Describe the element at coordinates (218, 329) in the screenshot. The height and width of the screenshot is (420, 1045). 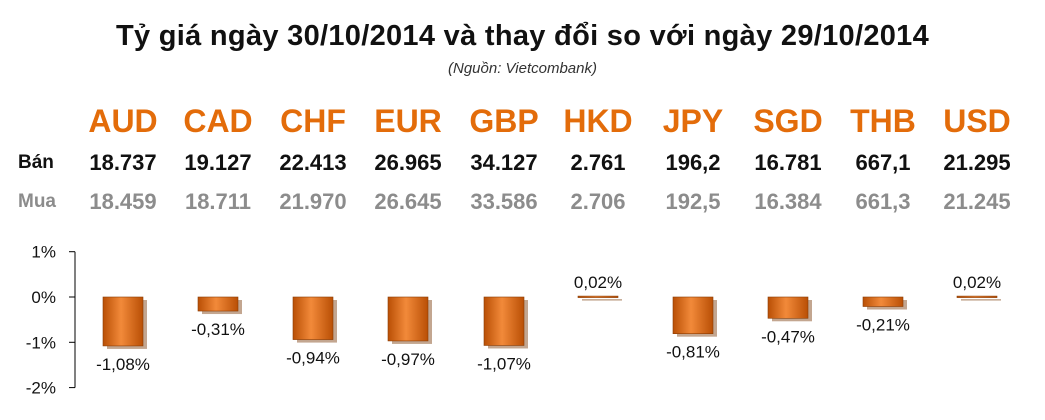
I see `data-label: -0,31%` at that location.